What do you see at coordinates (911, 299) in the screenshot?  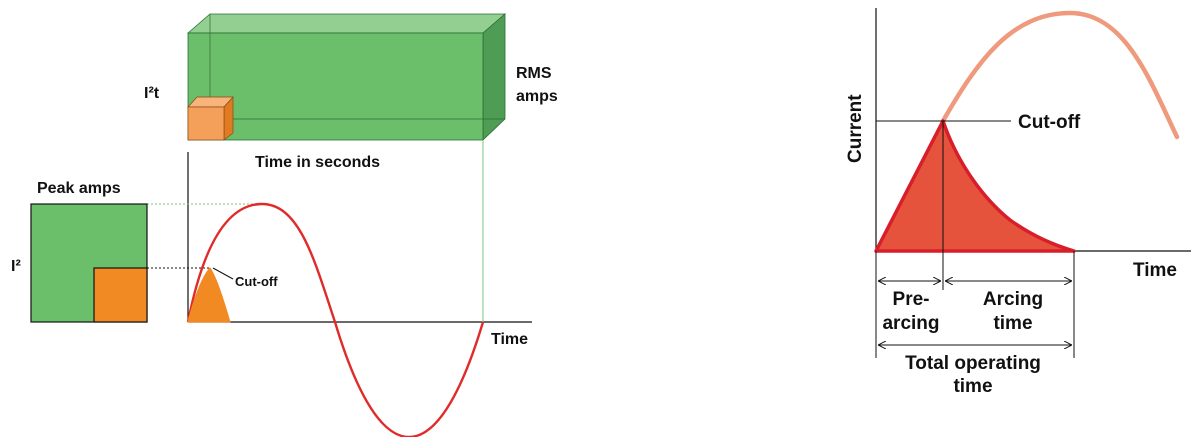 I see `prearcing-label-line1: Pre-` at bounding box center [911, 299].